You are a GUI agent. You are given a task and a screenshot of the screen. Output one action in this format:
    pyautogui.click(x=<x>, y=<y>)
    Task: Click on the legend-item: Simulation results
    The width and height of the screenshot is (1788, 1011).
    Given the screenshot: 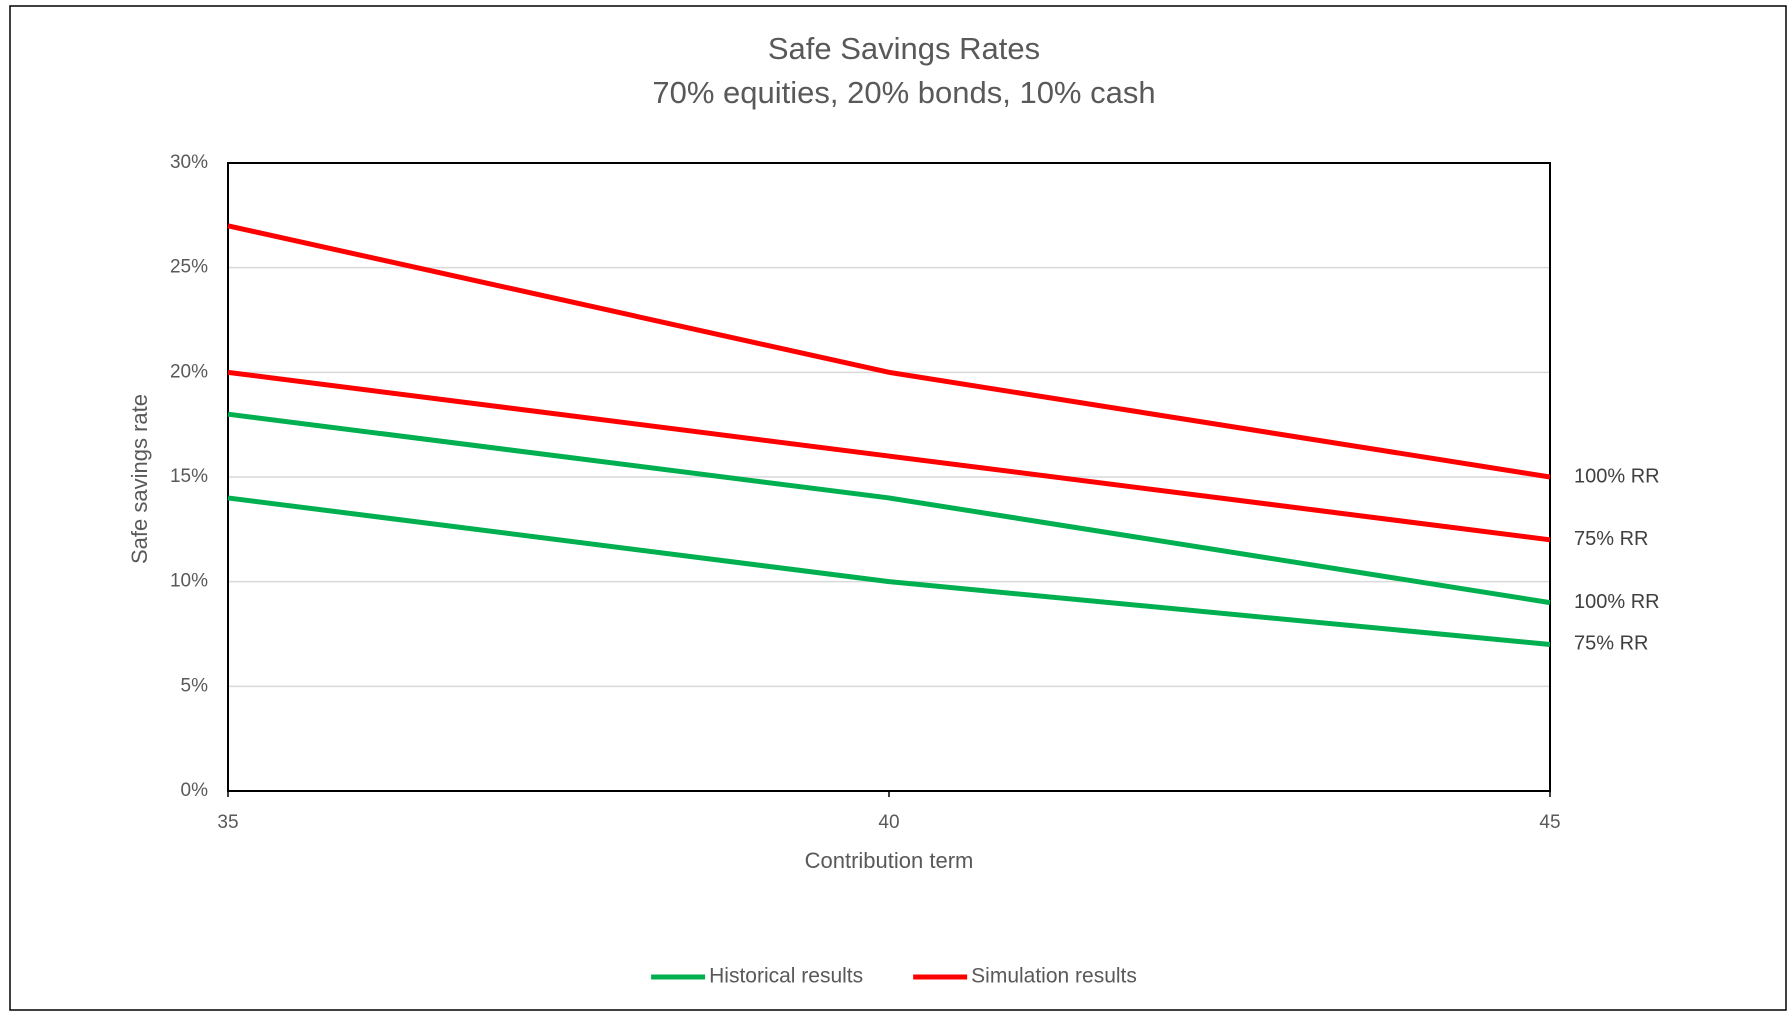 What is the action you would take?
    pyautogui.click(x=1025, y=976)
    